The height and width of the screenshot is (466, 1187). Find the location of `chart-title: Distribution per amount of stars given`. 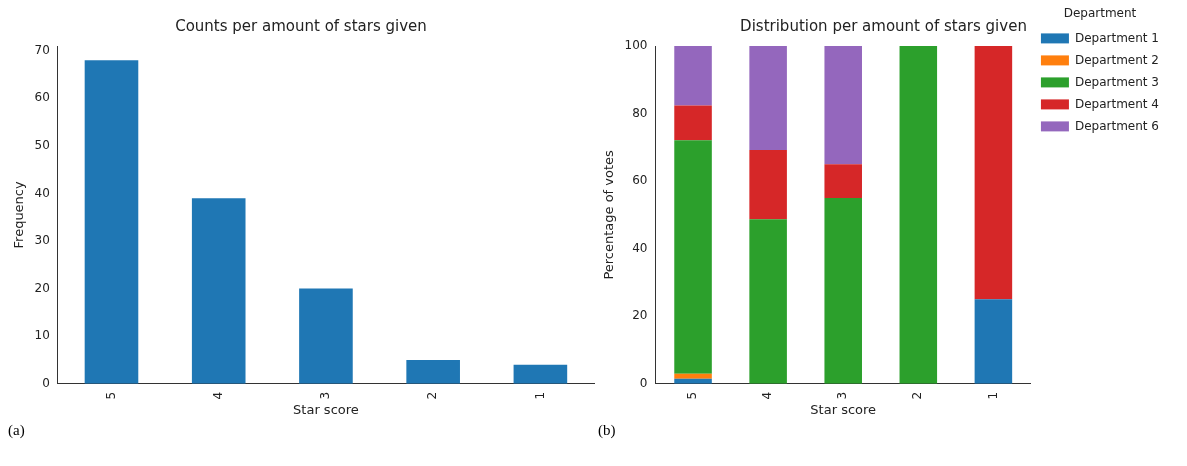

chart-title: Distribution per amount of stars given is located at coordinates (883, 25).